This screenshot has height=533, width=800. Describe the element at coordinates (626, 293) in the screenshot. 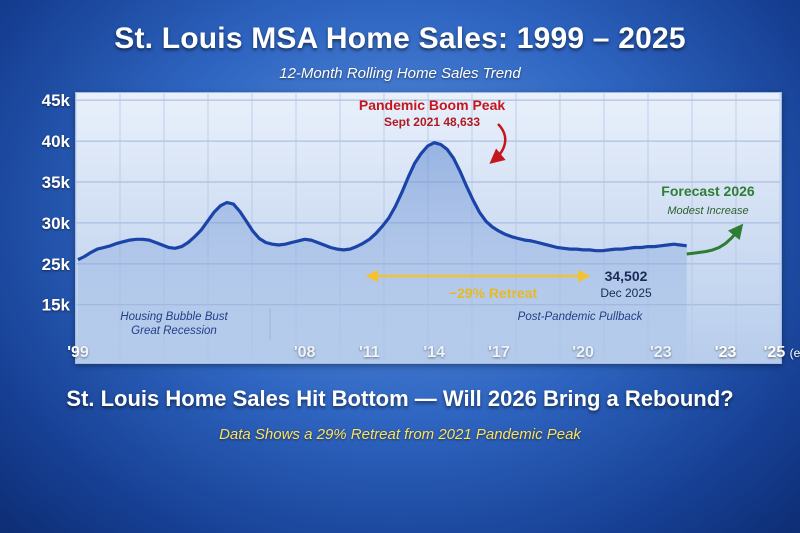

I see `current-date-label: Dec 2025` at that location.